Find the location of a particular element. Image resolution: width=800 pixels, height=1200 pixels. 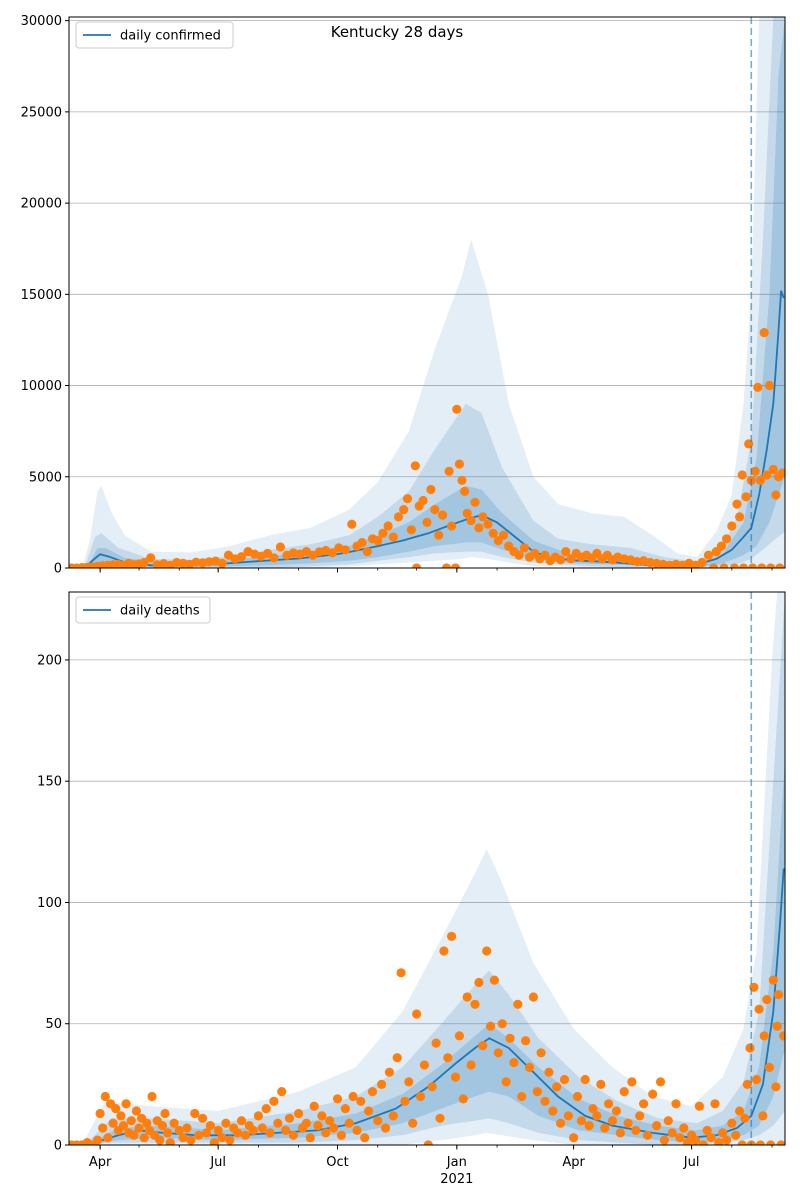

confirmed-legend-box is located at coordinates (154, 35).